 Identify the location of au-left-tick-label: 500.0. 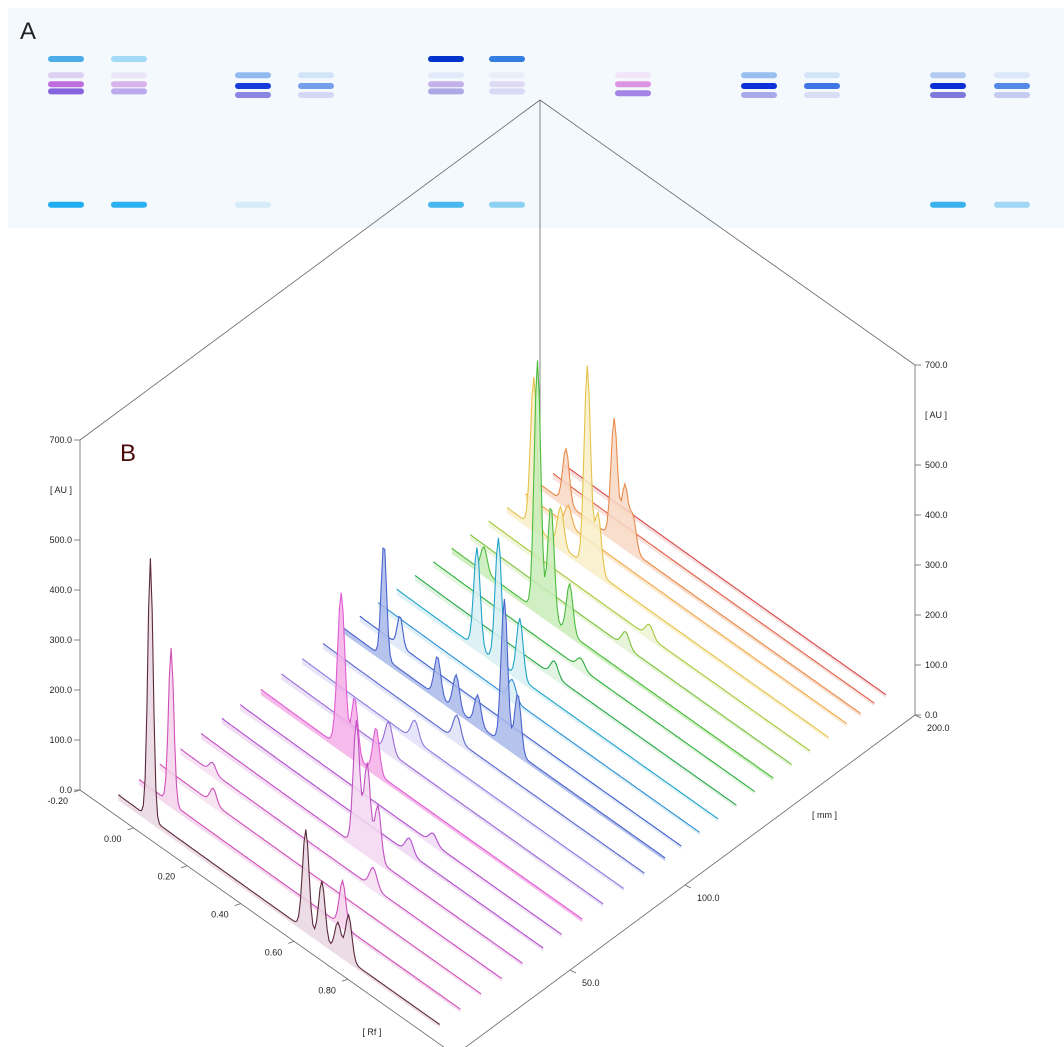
(60, 540).